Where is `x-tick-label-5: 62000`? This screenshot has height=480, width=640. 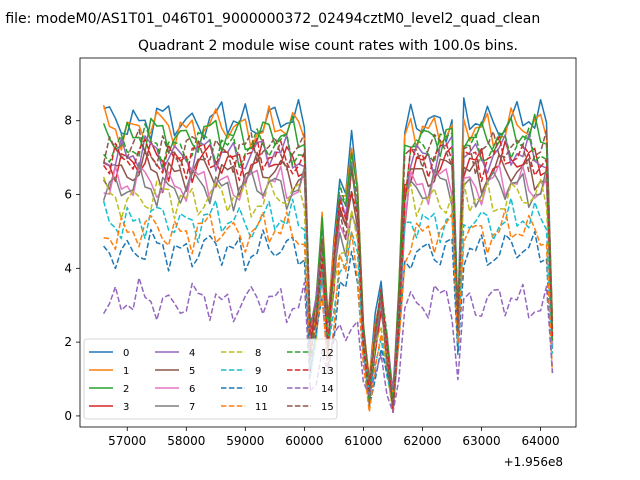 x-tick-label-5: 62000 is located at coordinates (422, 441).